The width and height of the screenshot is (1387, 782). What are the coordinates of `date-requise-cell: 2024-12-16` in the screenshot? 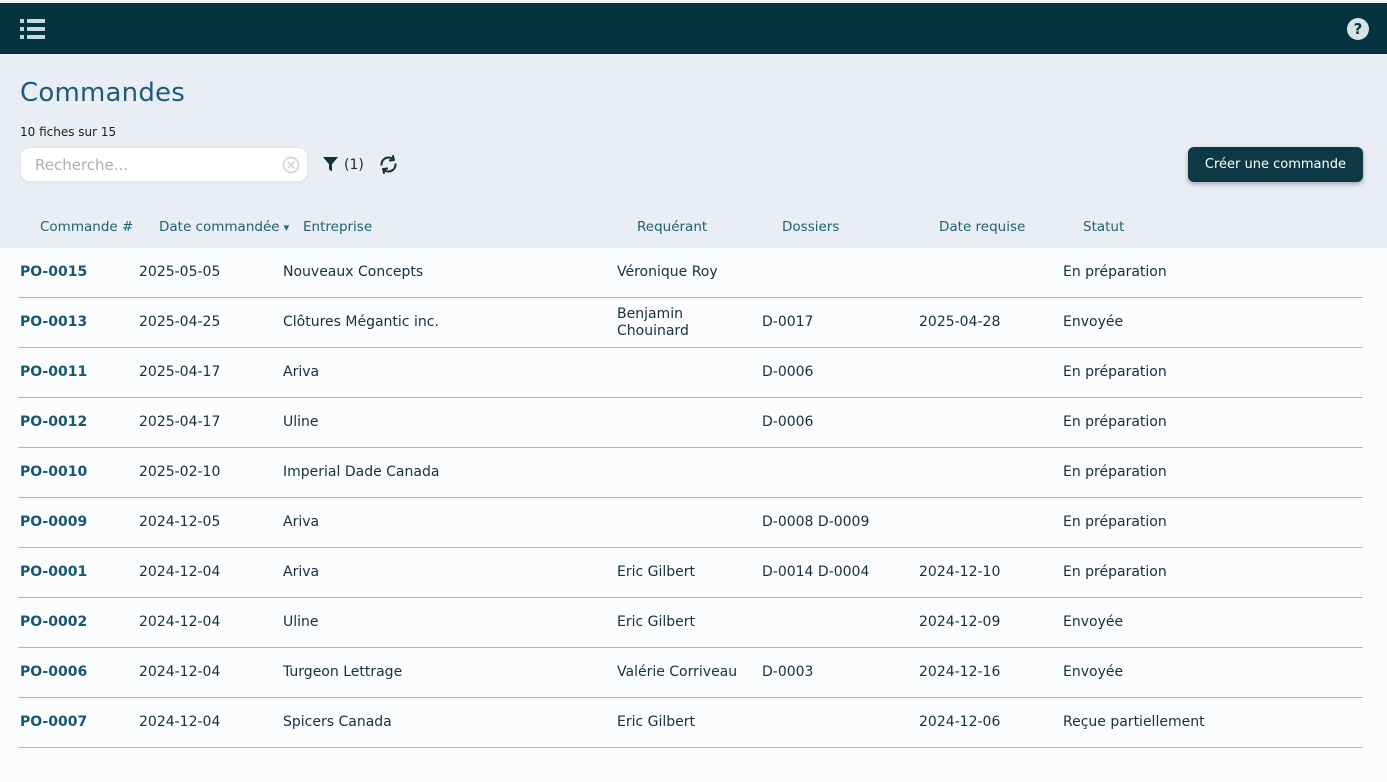 It's located at (960, 672).